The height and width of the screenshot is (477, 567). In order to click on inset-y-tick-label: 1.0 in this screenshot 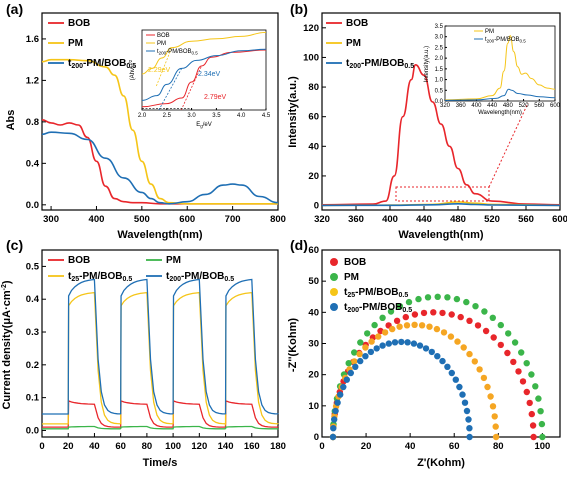, I will do `click(439, 81)`.